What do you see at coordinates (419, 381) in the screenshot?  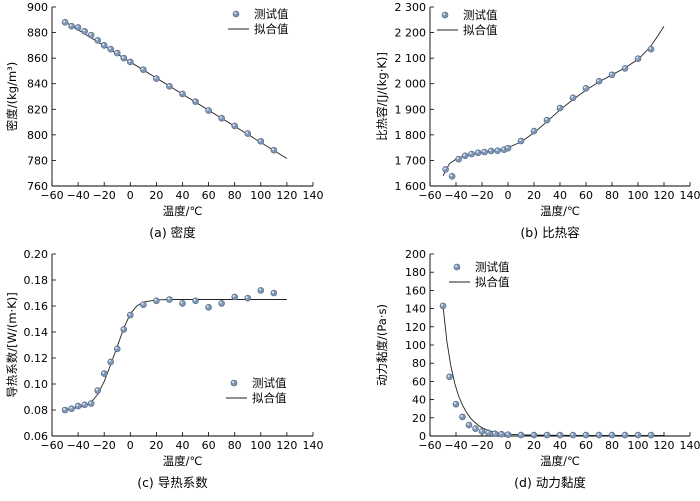 I see `y-tick-label: 60` at bounding box center [419, 381].